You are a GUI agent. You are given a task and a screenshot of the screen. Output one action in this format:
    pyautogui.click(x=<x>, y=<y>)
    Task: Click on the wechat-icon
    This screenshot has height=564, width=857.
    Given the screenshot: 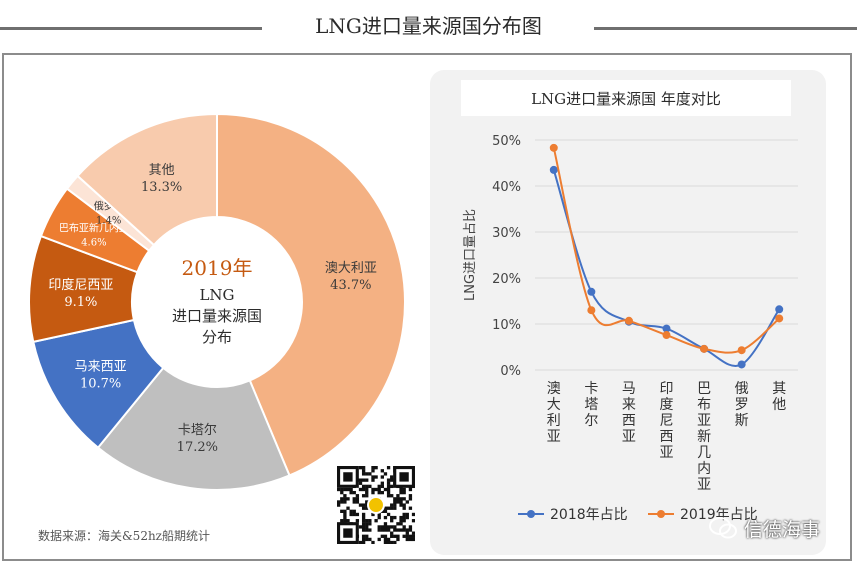 What is the action you would take?
    pyautogui.click(x=723, y=528)
    